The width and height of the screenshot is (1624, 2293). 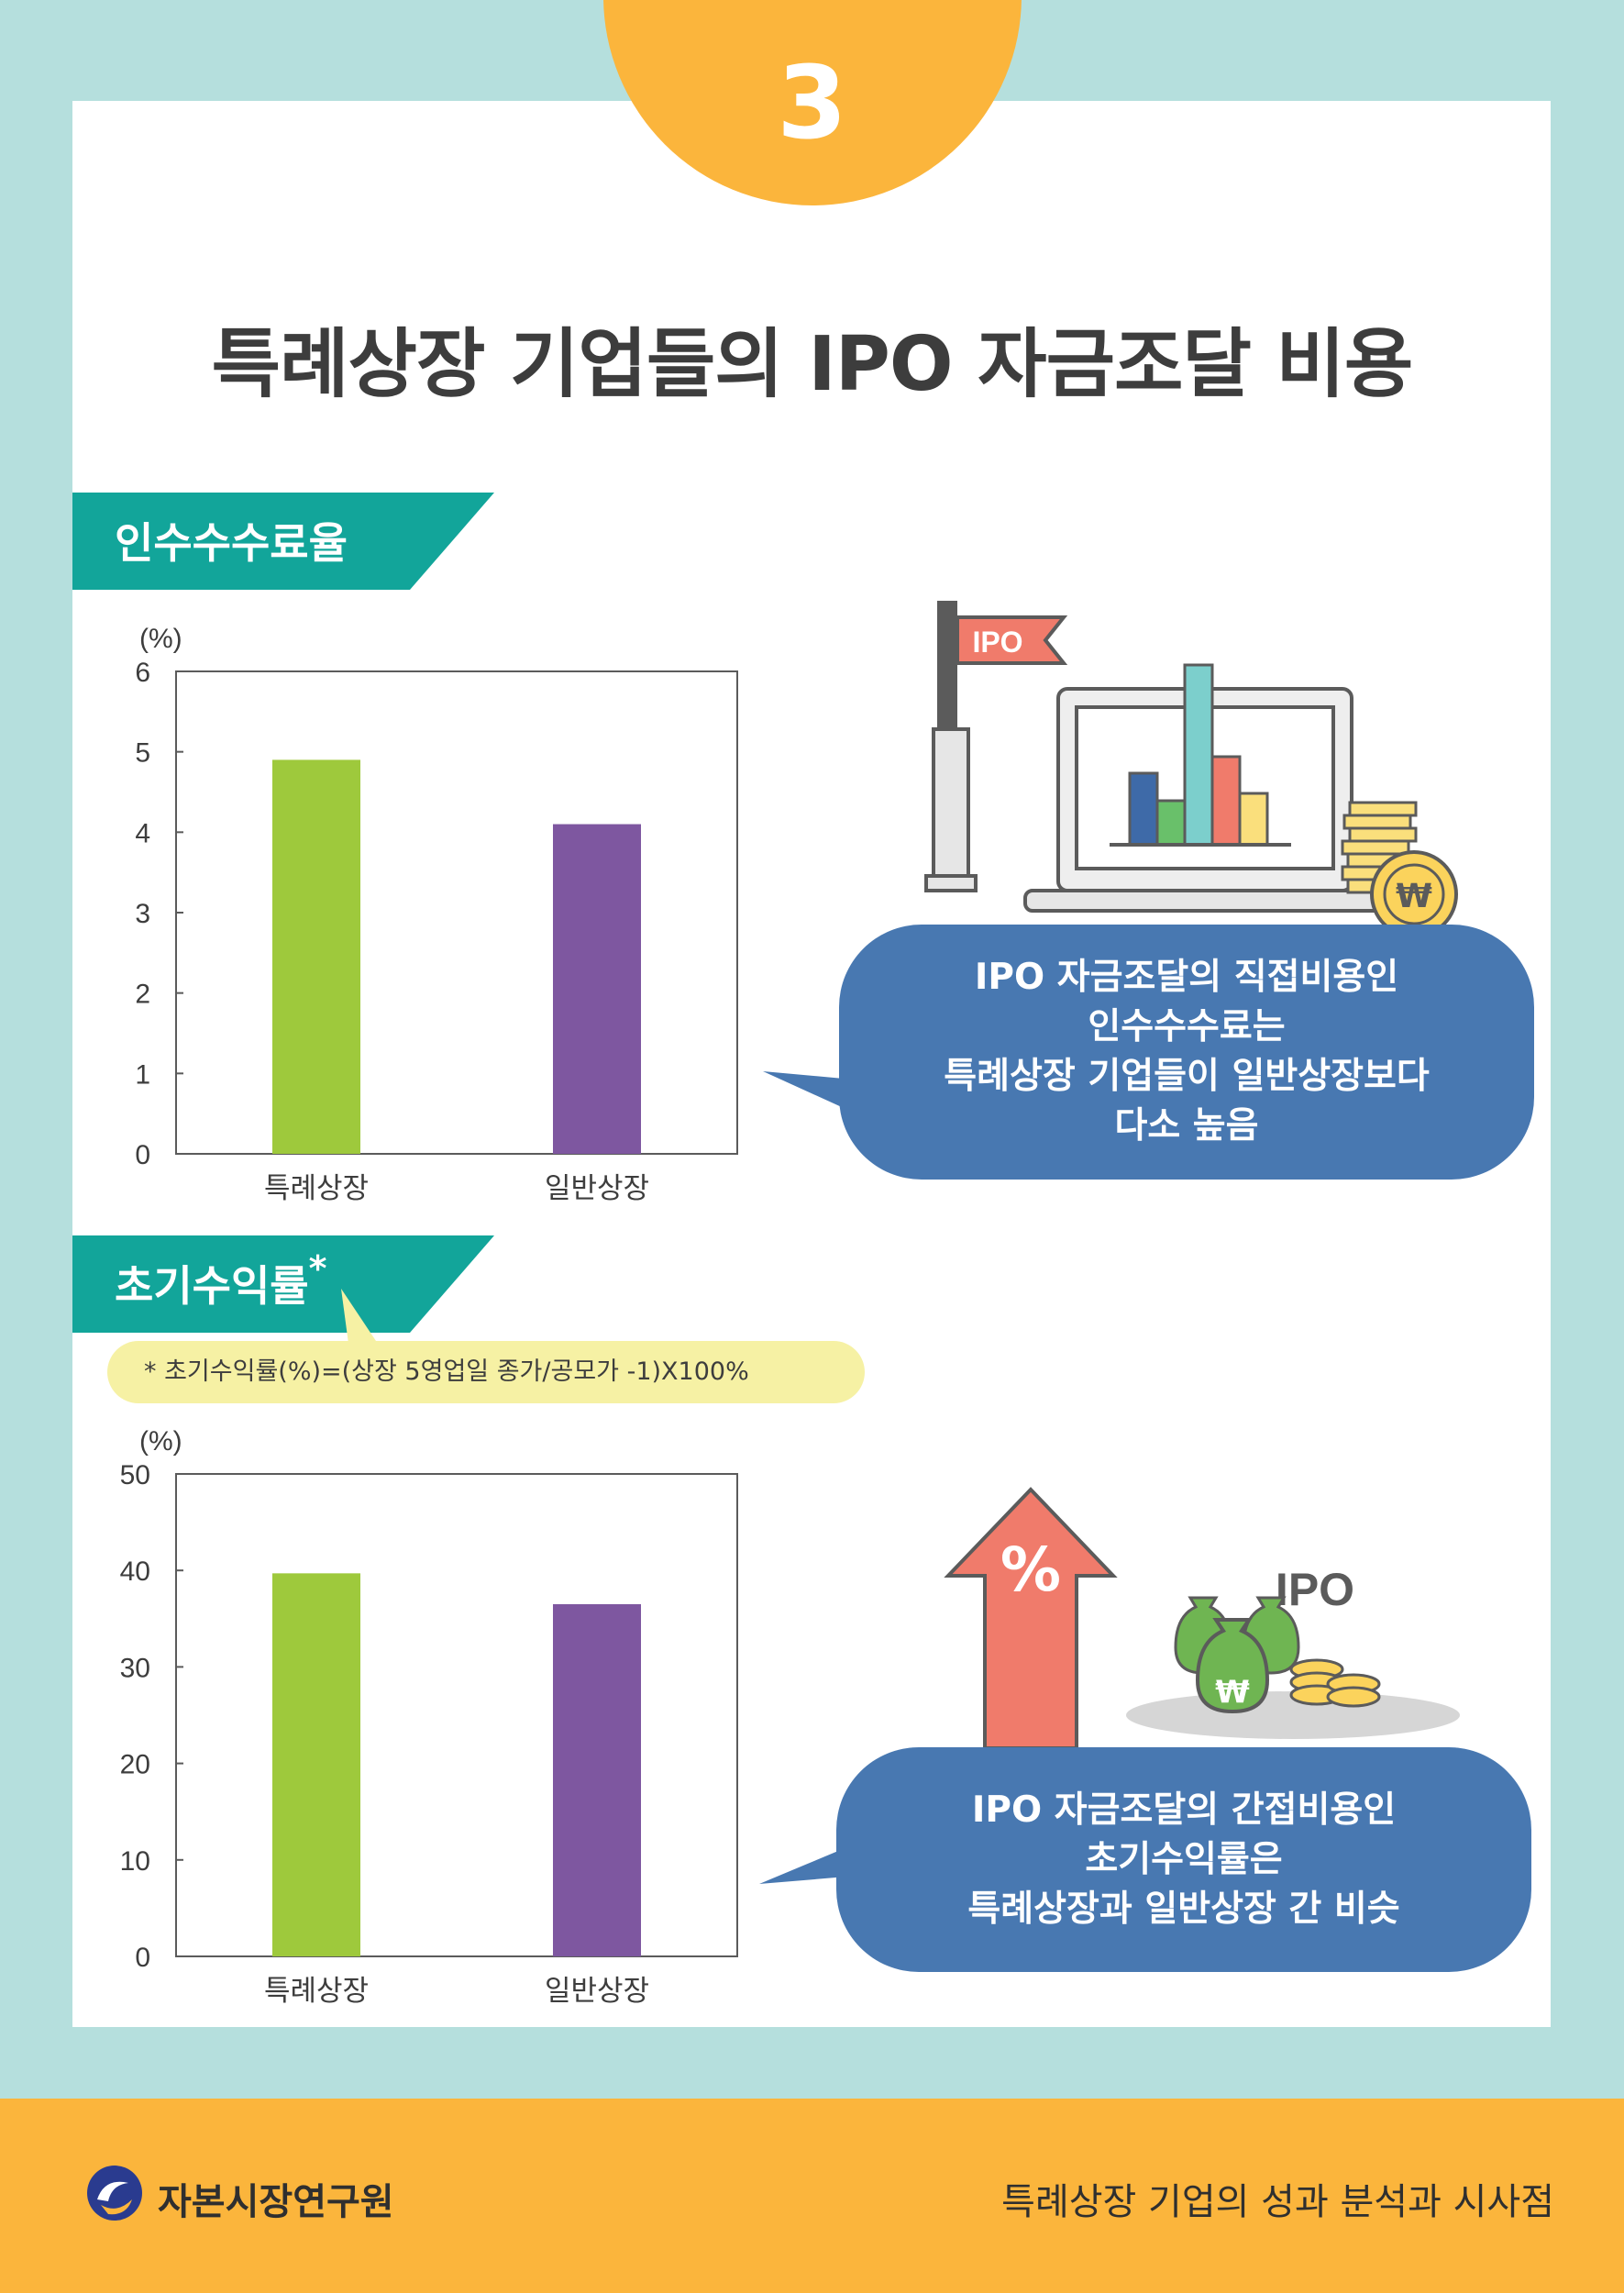 I want to click on bubble-initial-return: IPO 자금조달의 간접비용인 초기수익률은 특례상장과 일반상장 간 비슷, so click(x=1183, y=1859).